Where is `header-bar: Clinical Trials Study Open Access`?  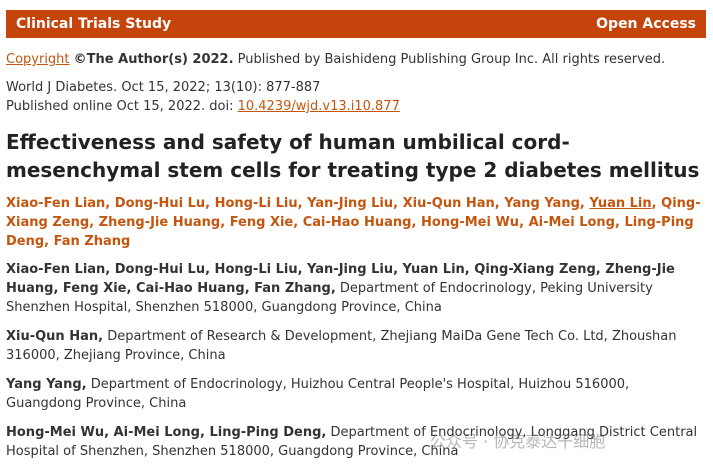
header-bar: Clinical Trials Study Open Access is located at coordinates (356, 24).